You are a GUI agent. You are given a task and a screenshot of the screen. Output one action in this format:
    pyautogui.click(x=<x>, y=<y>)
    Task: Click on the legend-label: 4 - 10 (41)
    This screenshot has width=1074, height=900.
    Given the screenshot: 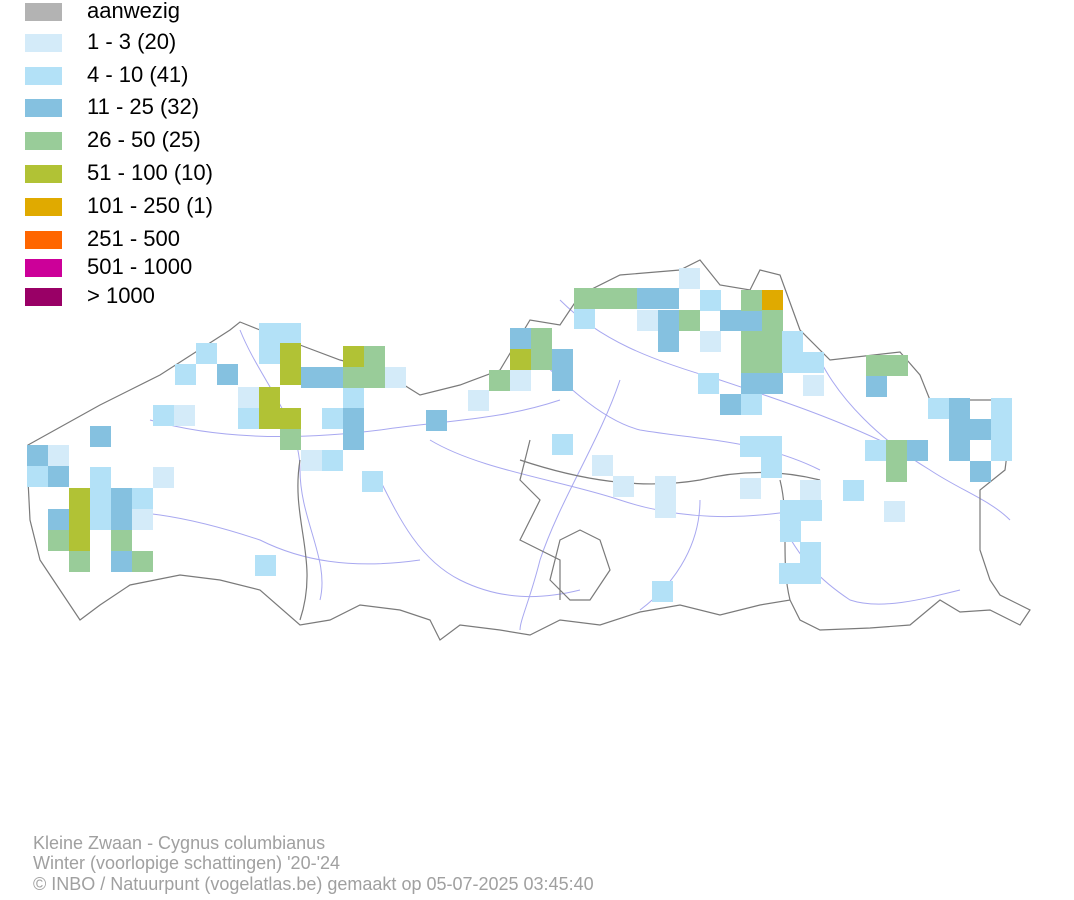 What is the action you would take?
    pyautogui.click(x=138, y=74)
    